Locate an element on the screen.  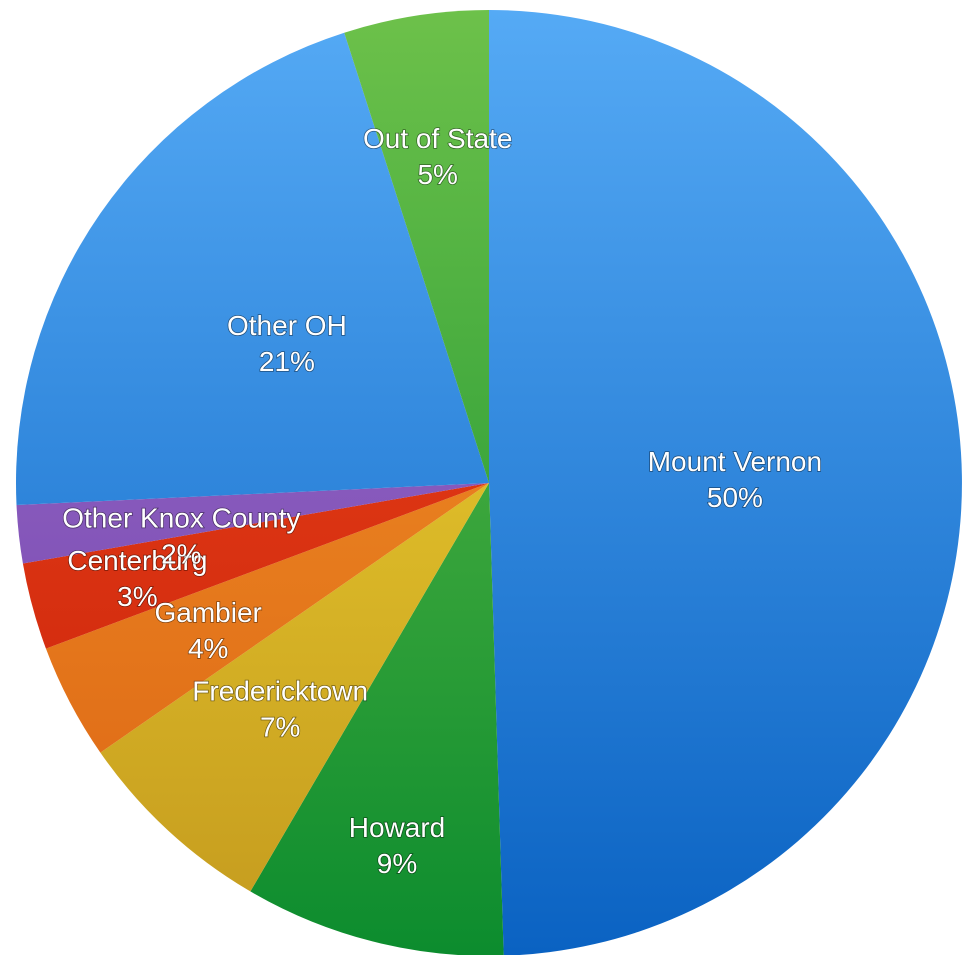
slice-label-centerburg: Centerburg is located at coordinates (137, 560).